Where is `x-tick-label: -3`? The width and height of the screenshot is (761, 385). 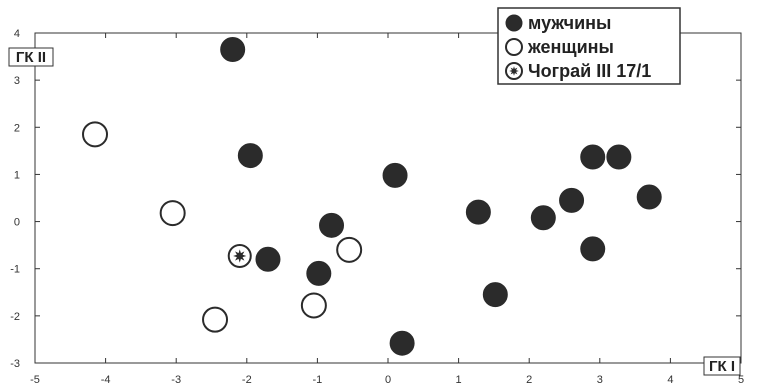
x-tick-label: -3 is located at coordinates (176, 379).